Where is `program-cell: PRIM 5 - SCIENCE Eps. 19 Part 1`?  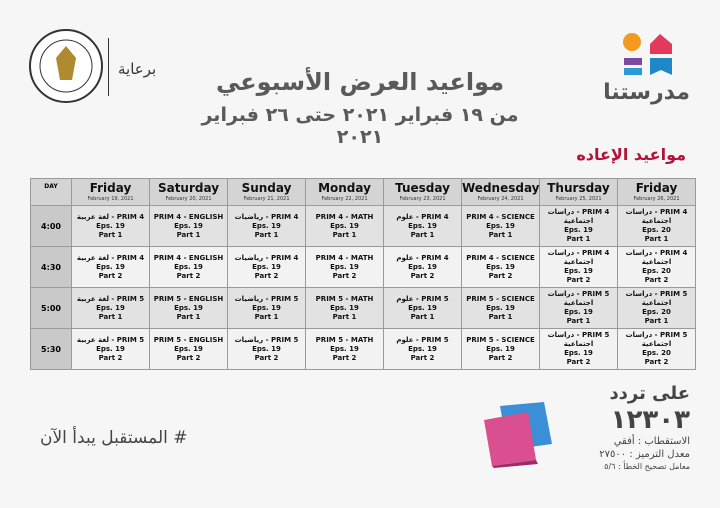 program-cell: PRIM 5 - SCIENCE Eps. 19 Part 1 is located at coordinates (500, 308).